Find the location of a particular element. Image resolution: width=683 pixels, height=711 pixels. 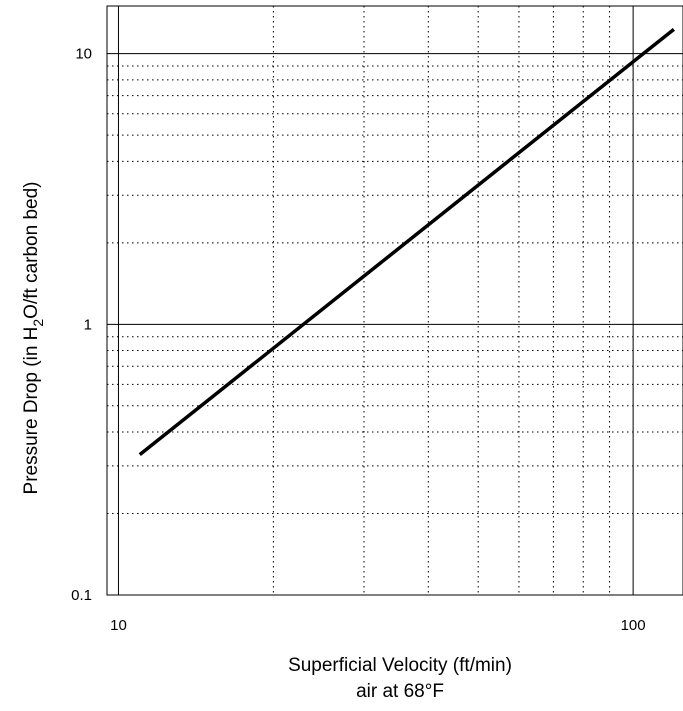

y-tick-label: 1 is located at coordinates (88, 324).